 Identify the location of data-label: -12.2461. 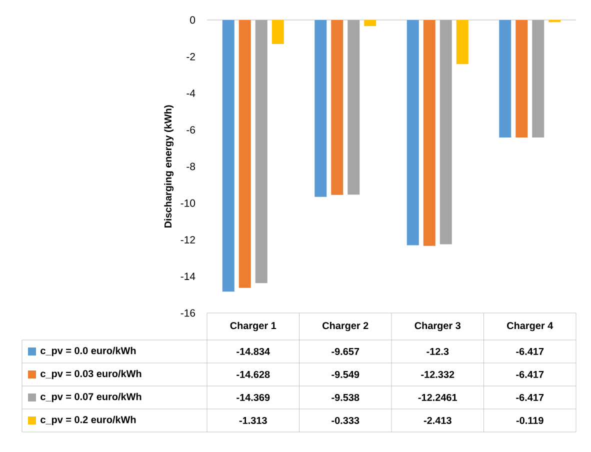
(438, 398).